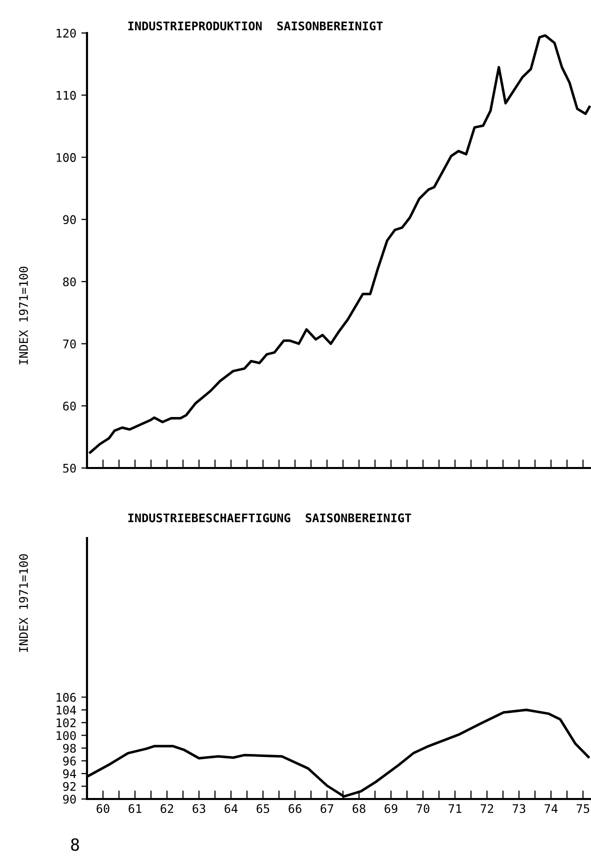  I want to click on y-tick-label: 96, so click(69, 761).